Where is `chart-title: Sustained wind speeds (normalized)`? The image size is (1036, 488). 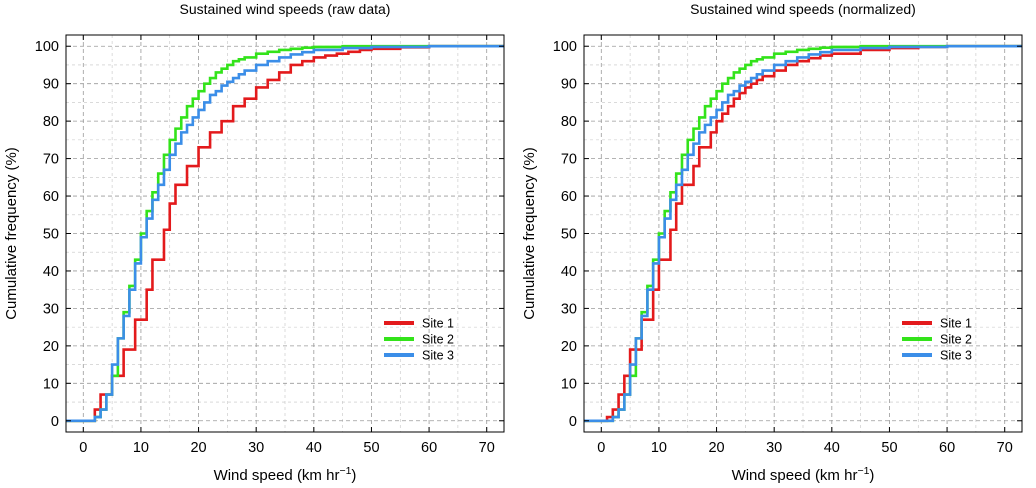 chart-title: Sustained wind speeds (normalized) is located at coordinates (803, 9).